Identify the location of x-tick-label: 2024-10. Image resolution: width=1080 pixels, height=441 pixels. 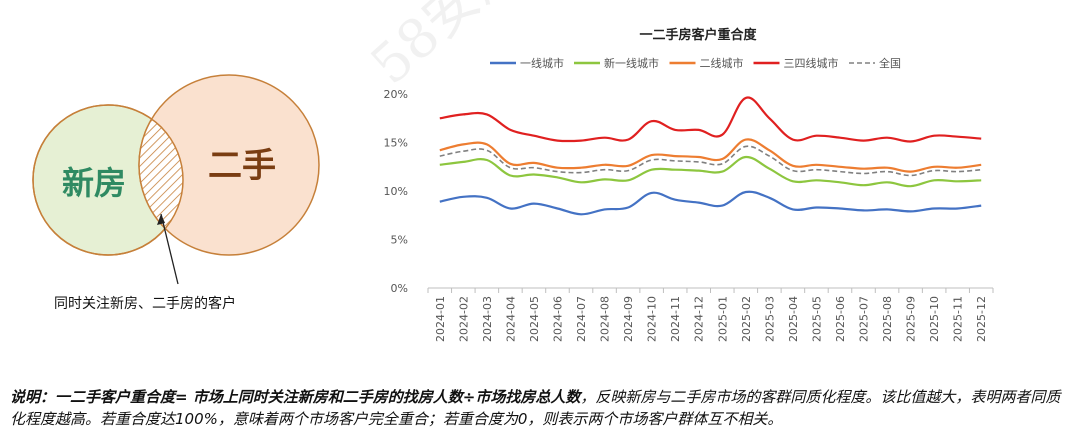
(652, 319).